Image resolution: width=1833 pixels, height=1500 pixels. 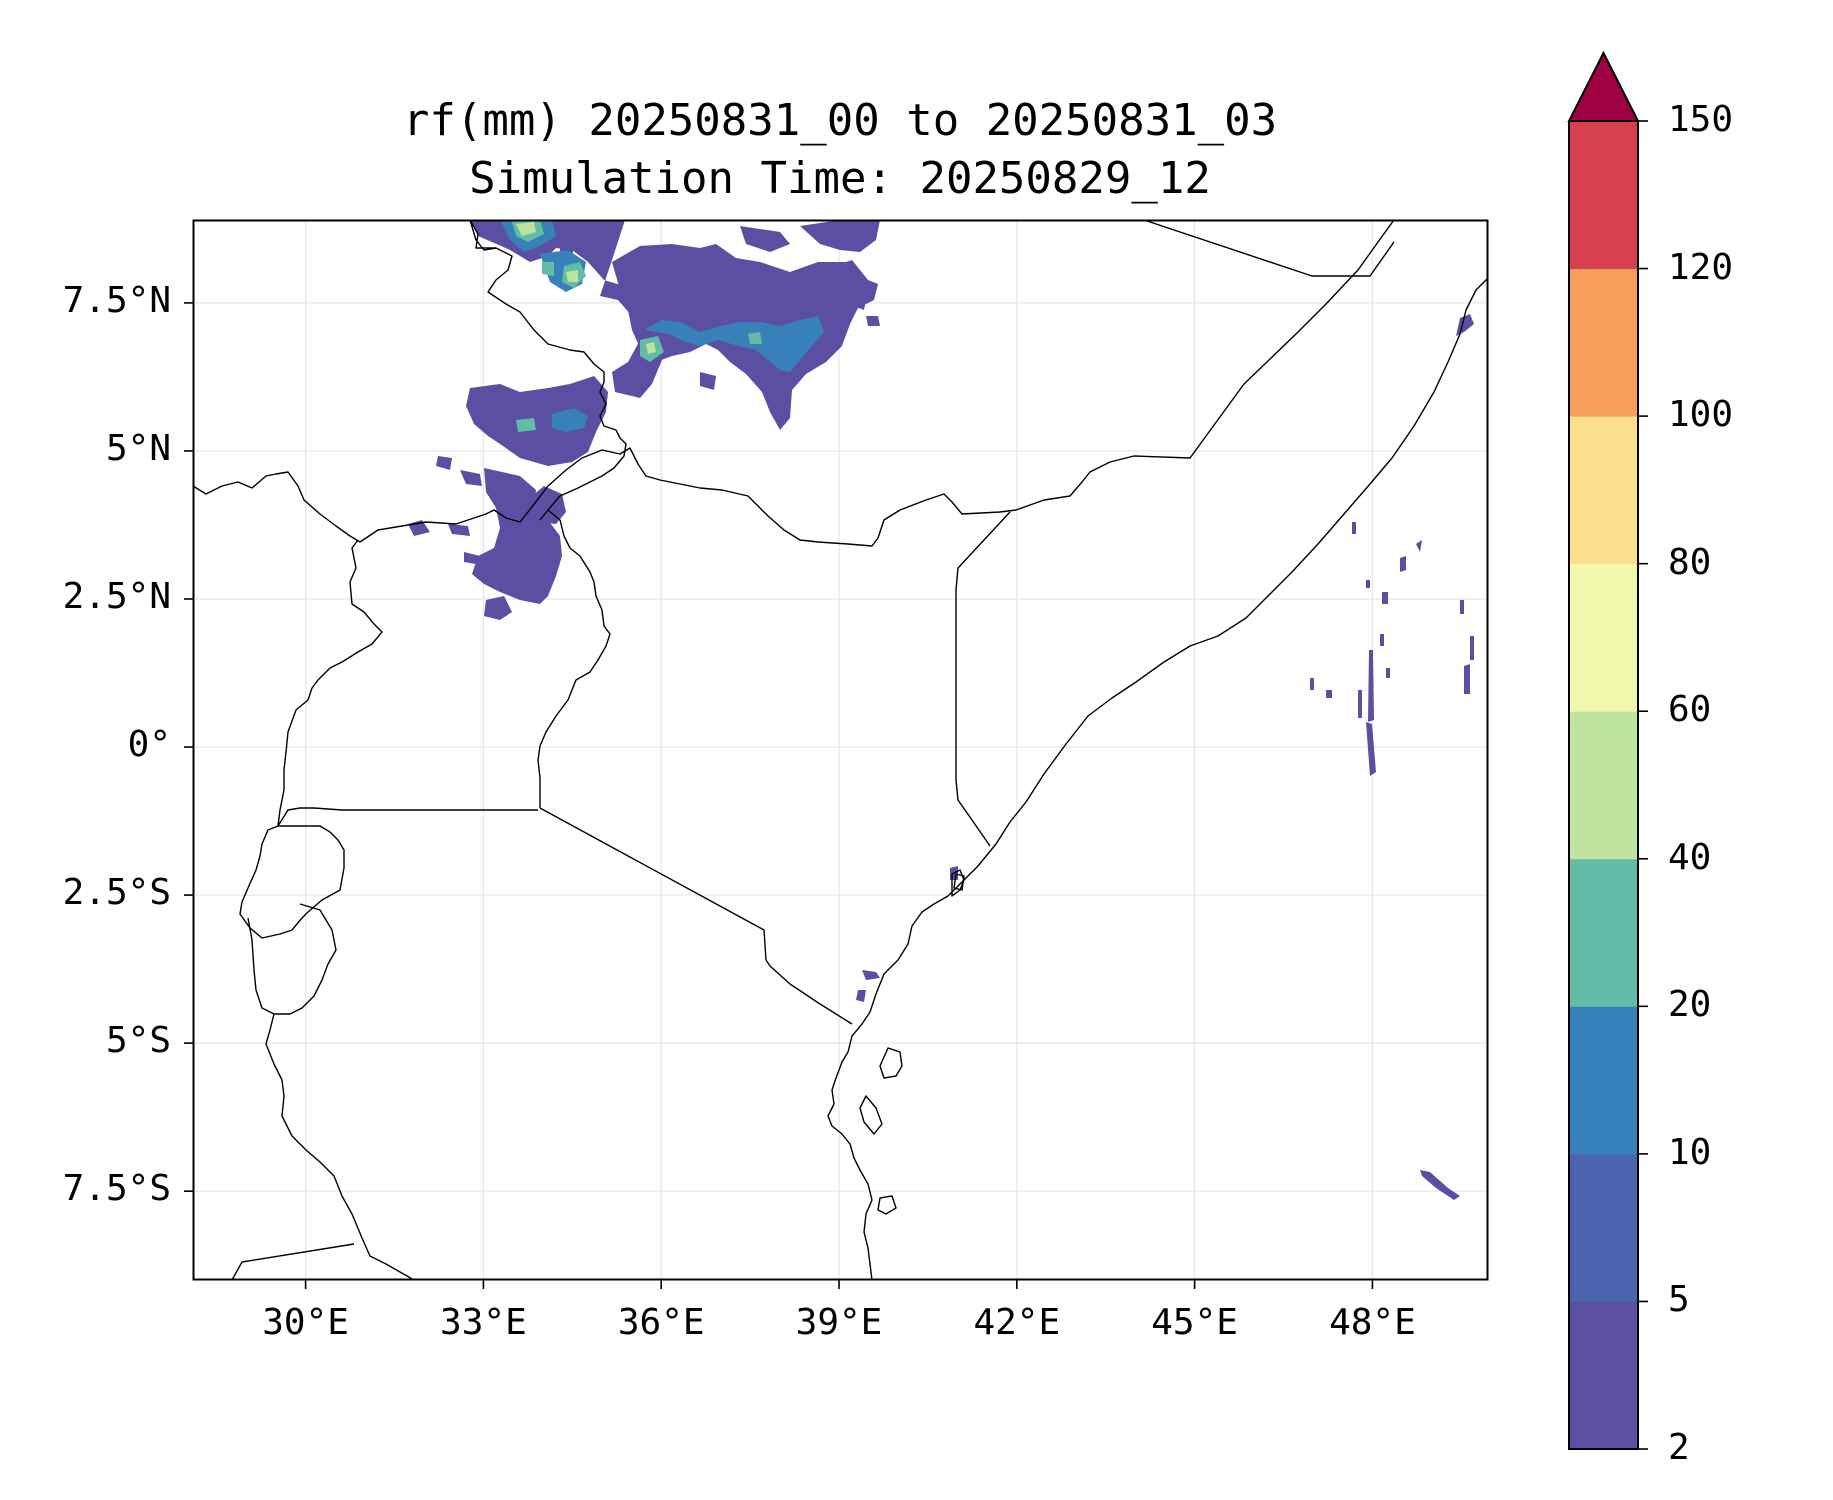 What do you see at coordinates (1701, 415) in the screenshot?
I see `colorbar-label: 100` at bounding box center [1701, 415].